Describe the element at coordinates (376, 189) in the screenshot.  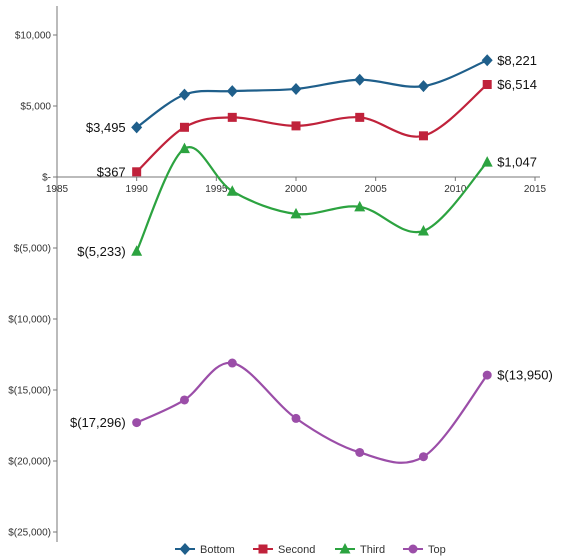
I see `x-tick-label: 2005` at that location.